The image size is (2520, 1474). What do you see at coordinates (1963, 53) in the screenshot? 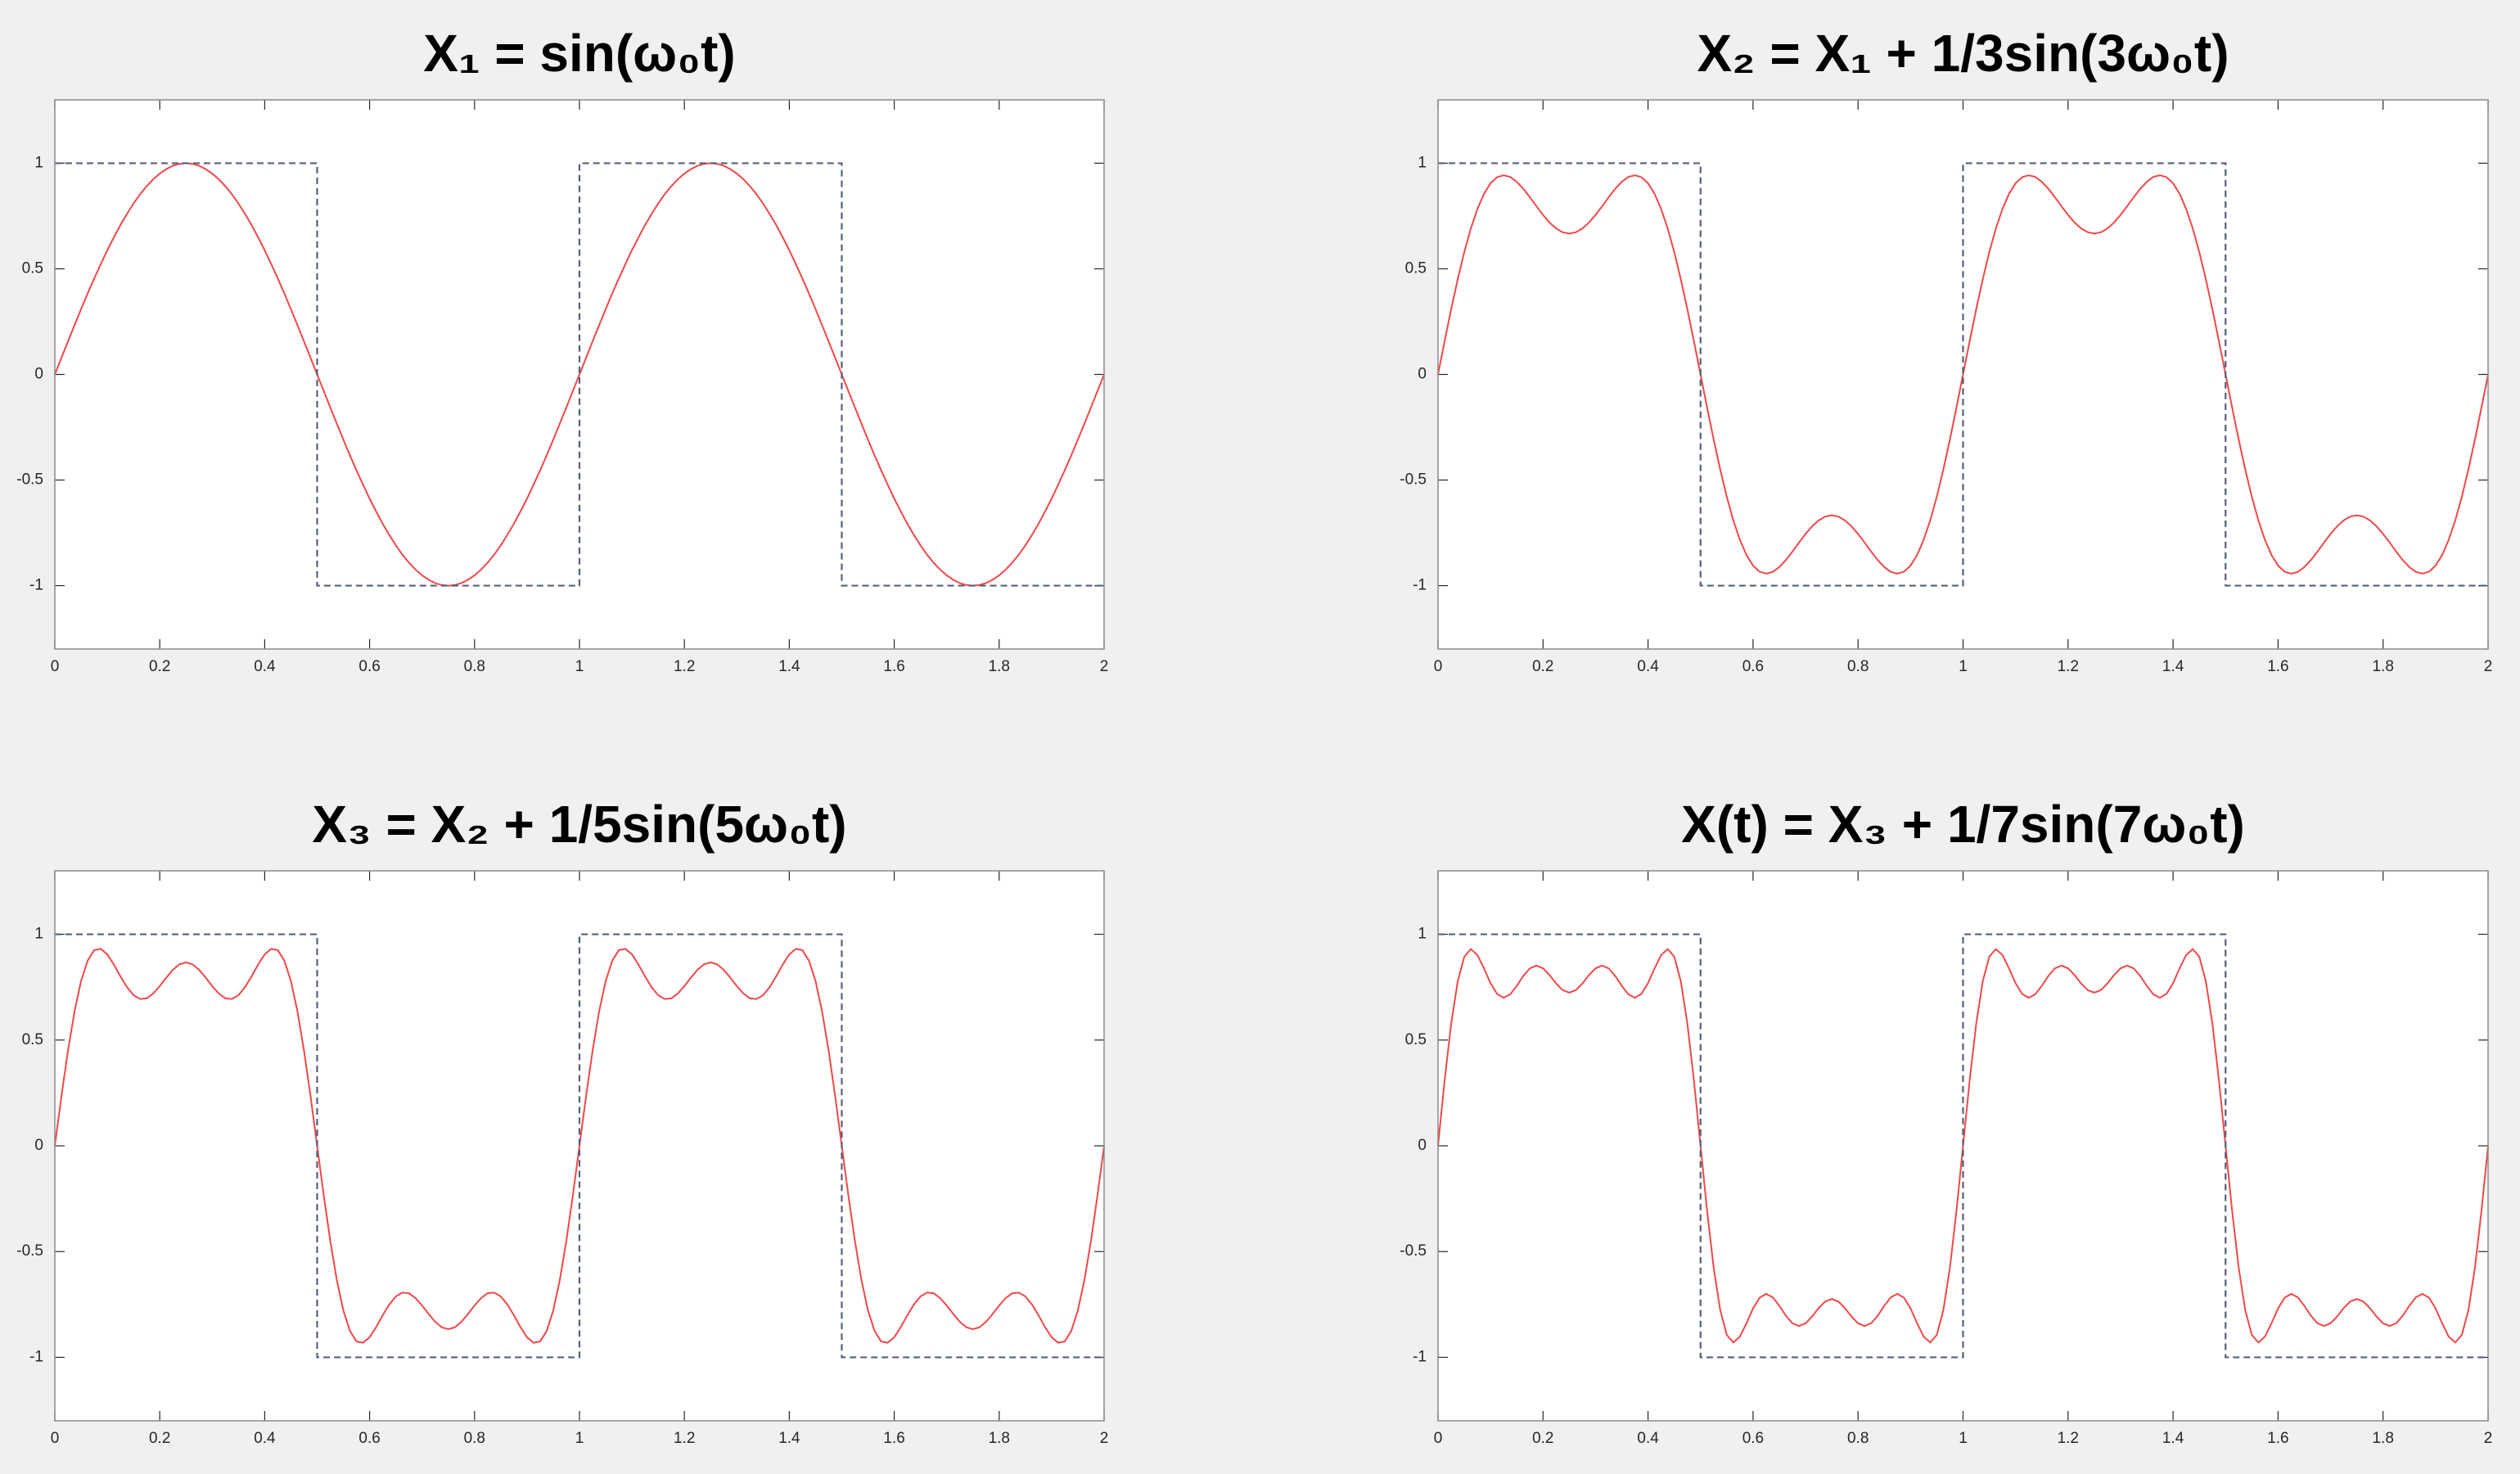
I see `chart-title: X₂ = X₁ + 1/3sin(3ω₀t)` at bounding box center [1963, 53].